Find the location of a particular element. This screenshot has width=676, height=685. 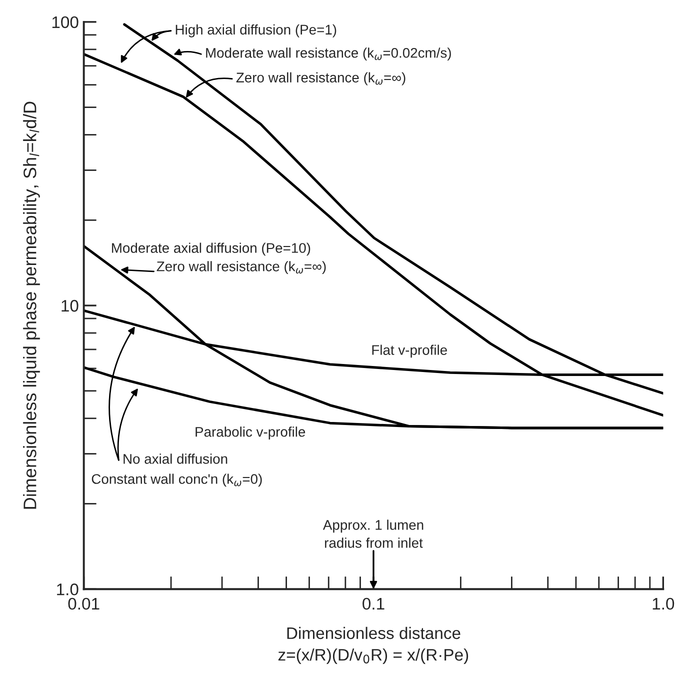

x-tick-label: 0.01 is located at coordinates (84, 604).